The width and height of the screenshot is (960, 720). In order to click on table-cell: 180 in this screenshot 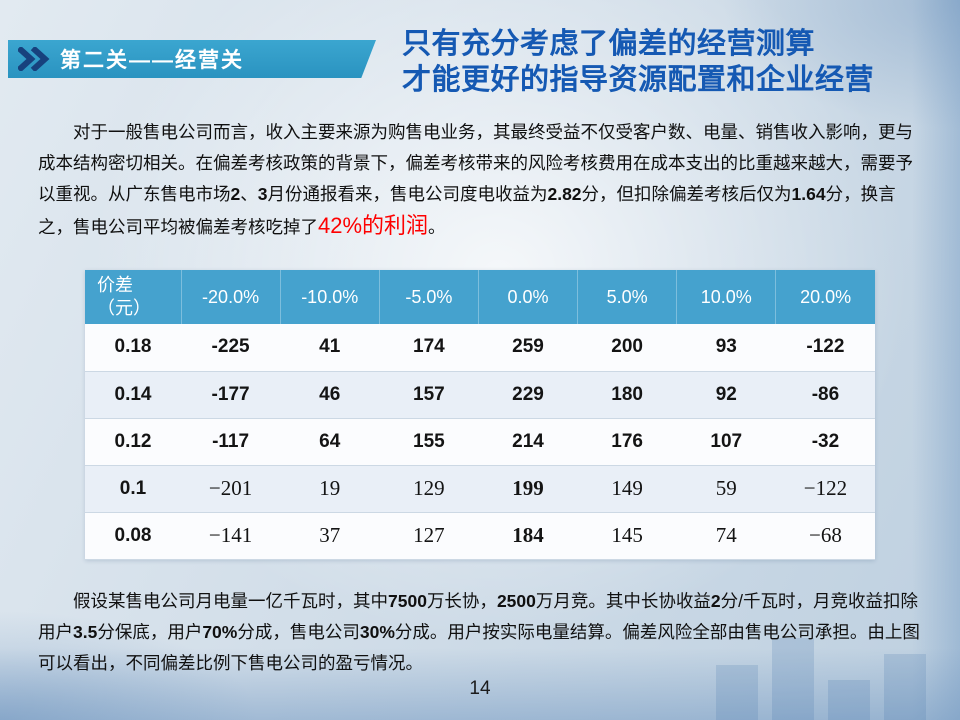, I will do `click(627, 395)`.